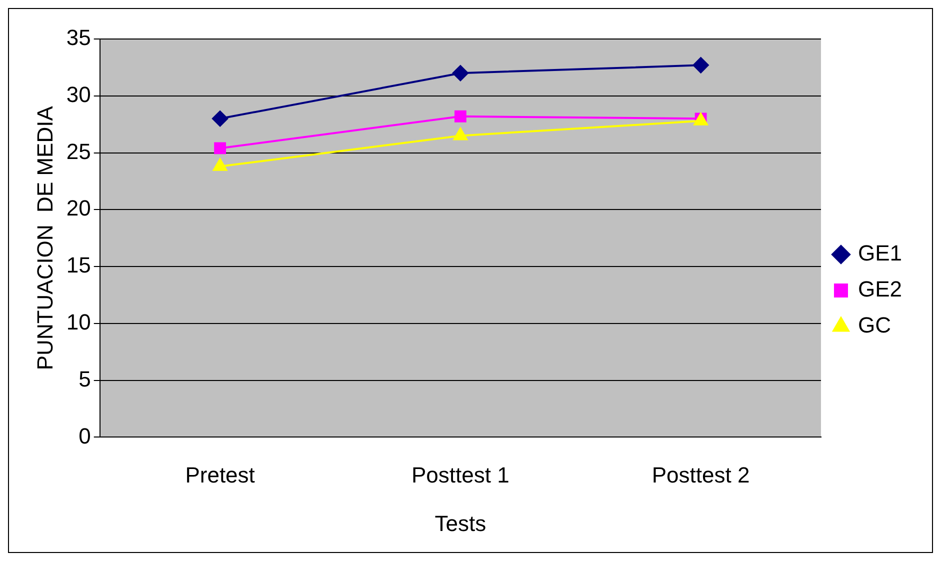  What do you see at coordinates (701, 475) in the screenshot?
I see `x-tick-label: Posttest 2` at bounding box center [701, 475].